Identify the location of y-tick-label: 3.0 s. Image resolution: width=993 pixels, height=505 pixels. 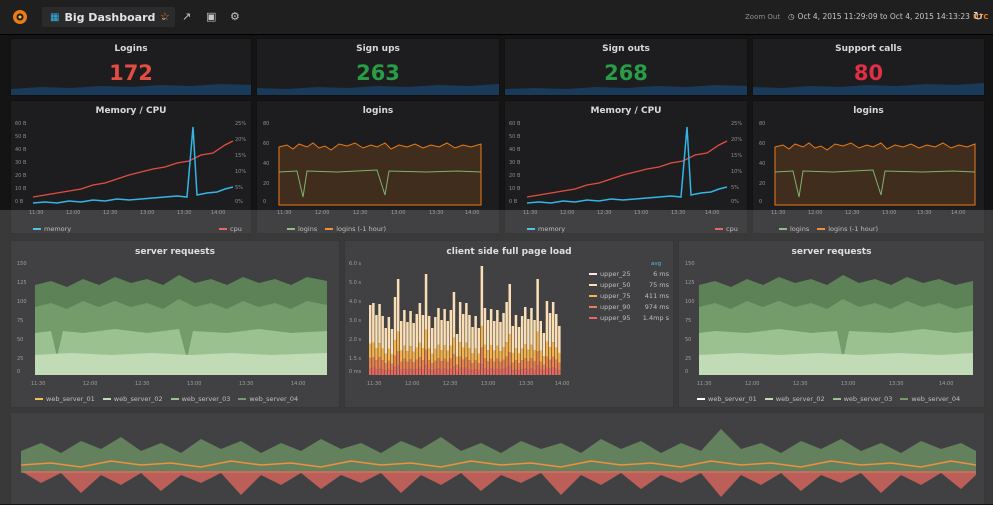
(355, 321).